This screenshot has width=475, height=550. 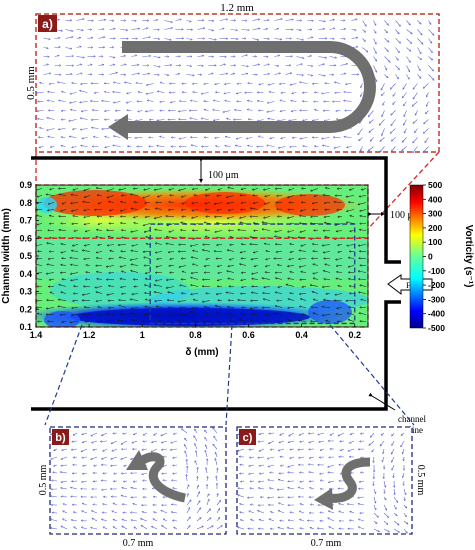 I want to click on curved-arrow-up-icon, so click(x=162, y=477).